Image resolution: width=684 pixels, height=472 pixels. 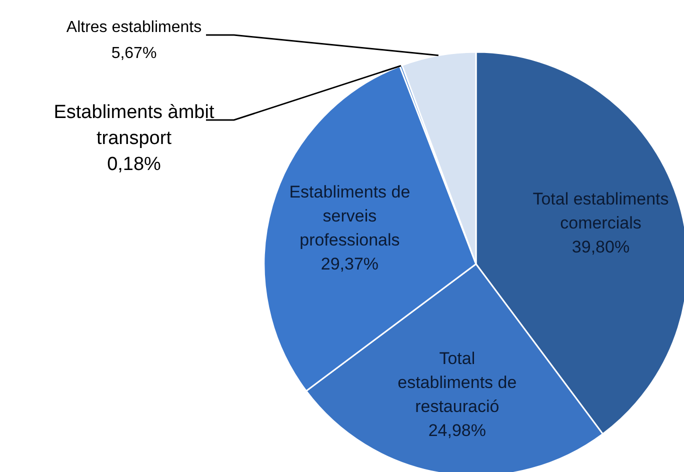 What do you see at coordinates (349, 264) in the screenshot?
I see `data-label: 29,37%` at bounding box center [349, 264].